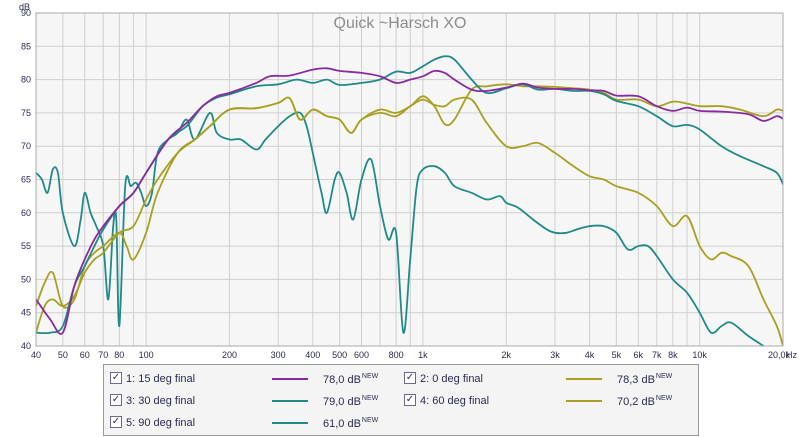 This screenshot has width=800, height=437. Describe the element at coordinates (26, 313) in the screenshot. I see `y-tick-label: 45` at that location.